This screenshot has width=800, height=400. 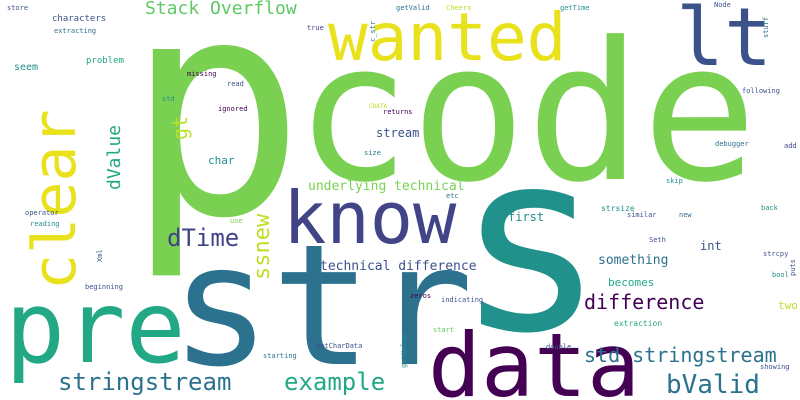 What do you see at coordinates (180, 127) in the screenshot?
I see `word-gt: gt` at bounding box center [180, 127].